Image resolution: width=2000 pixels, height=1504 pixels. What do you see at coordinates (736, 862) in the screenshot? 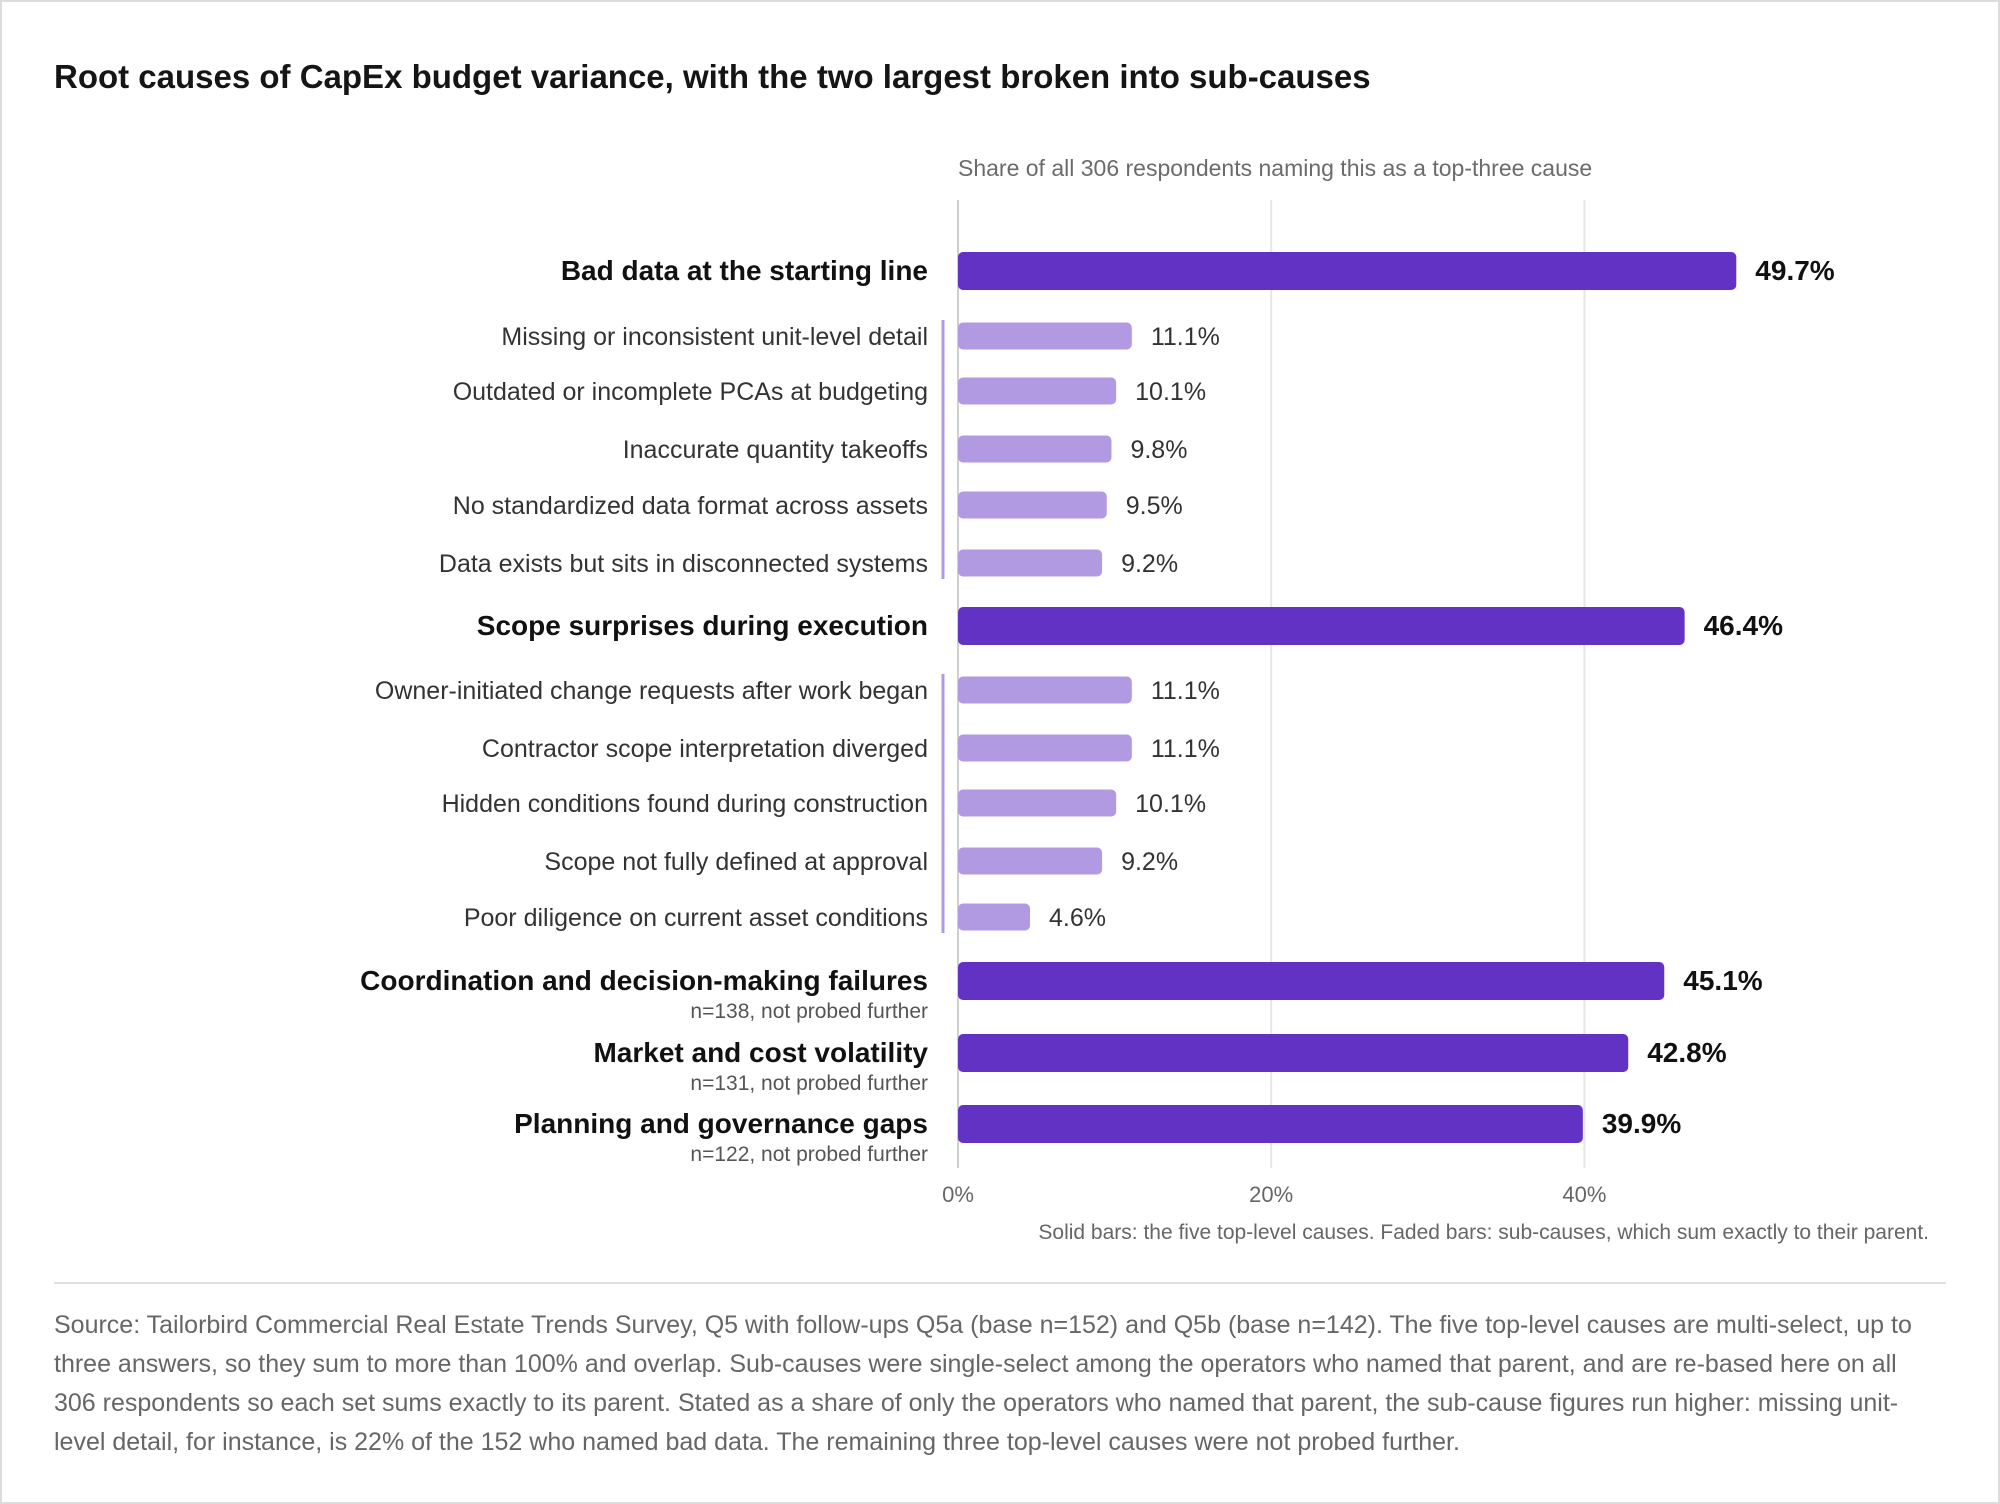
I see `sub-category-label: Scope not fully defined at approval` at bounding box center [736, 862].